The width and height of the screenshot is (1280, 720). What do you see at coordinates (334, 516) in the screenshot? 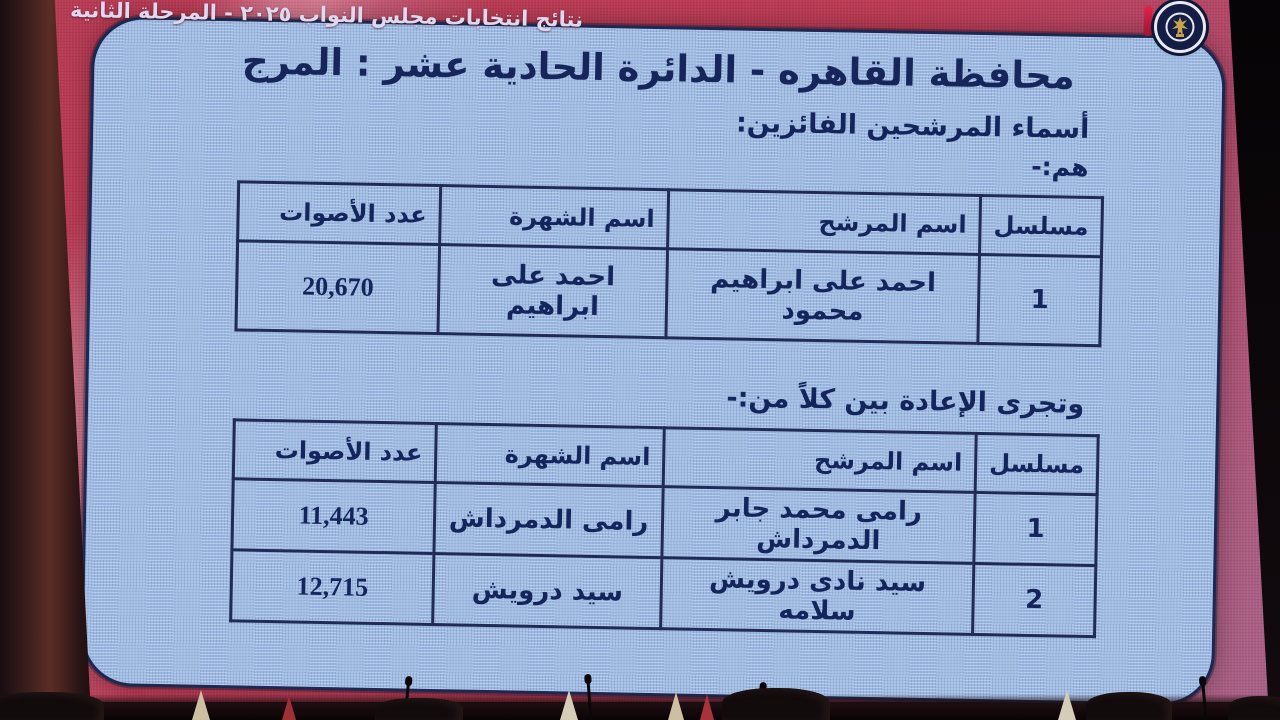
I see `votes-cell: 11,443` at bounding box center [334, 516].